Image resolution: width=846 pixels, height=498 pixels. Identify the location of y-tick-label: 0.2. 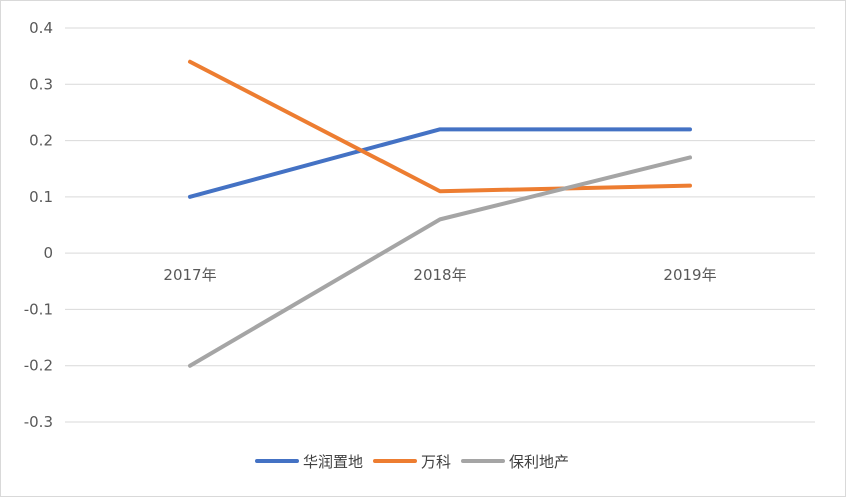
(41, 141).